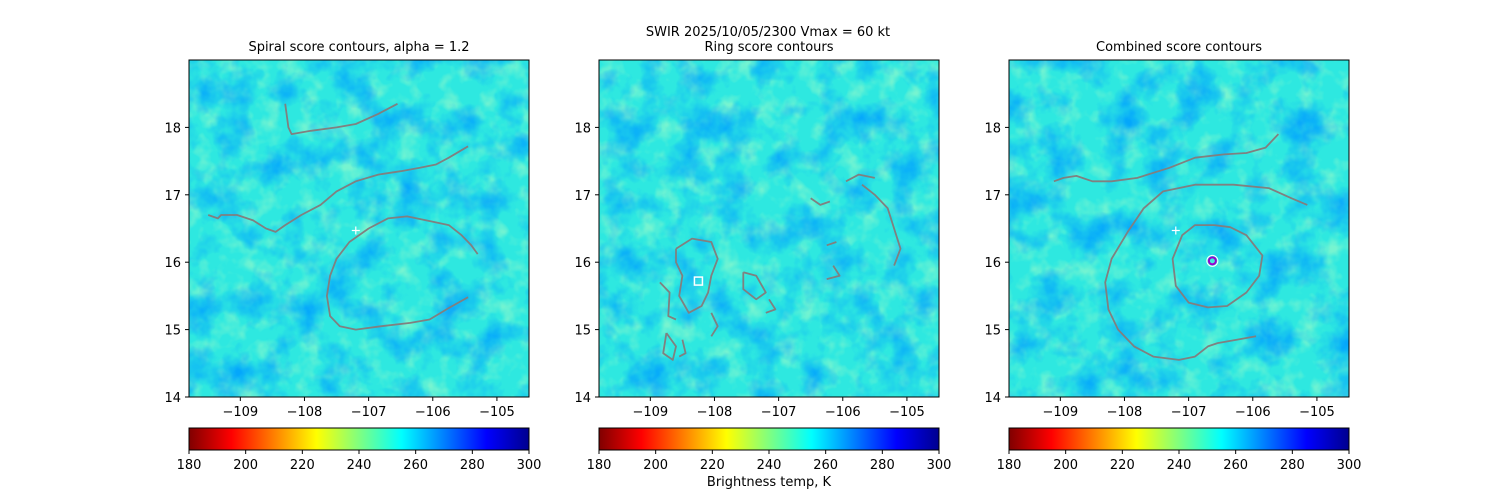 The width and height of the screenshot is (1500, 500). What do you see at coordinates (698, 281) in the screenshot?
I see `square-marker` at bounding box center [698, 281].